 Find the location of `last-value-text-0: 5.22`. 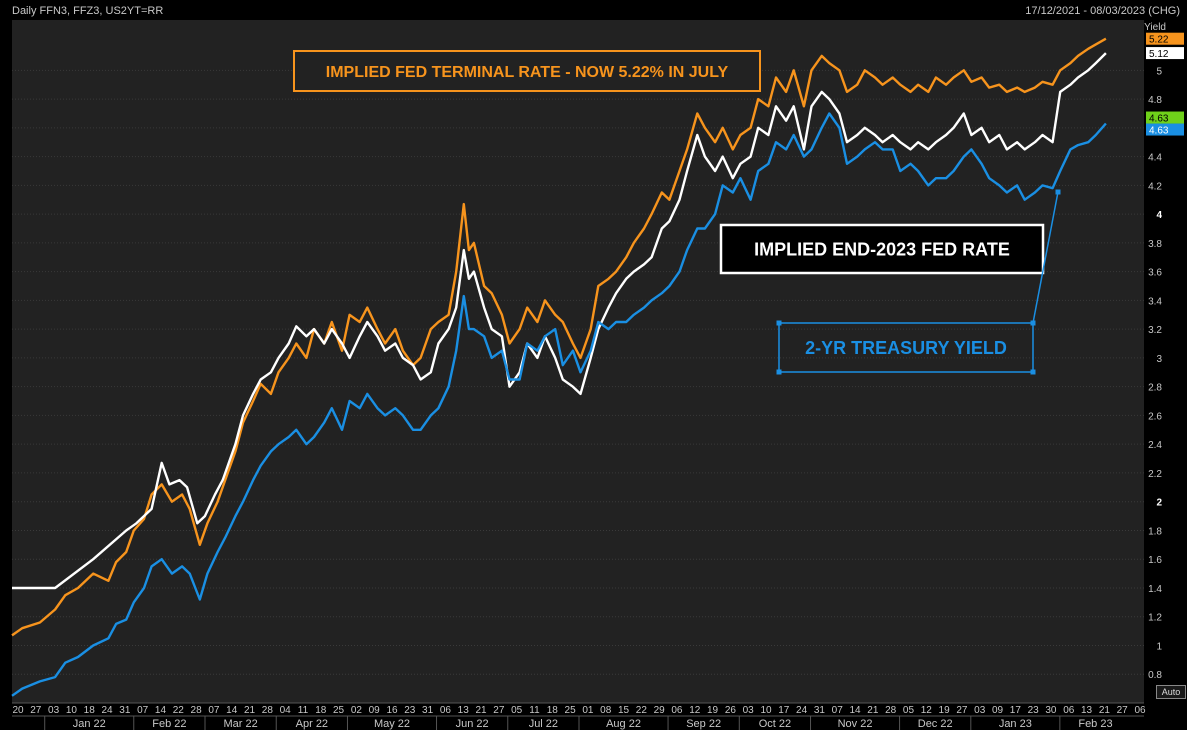

last-value-text-0: 5.22 is located at coordinates (1159, 40).